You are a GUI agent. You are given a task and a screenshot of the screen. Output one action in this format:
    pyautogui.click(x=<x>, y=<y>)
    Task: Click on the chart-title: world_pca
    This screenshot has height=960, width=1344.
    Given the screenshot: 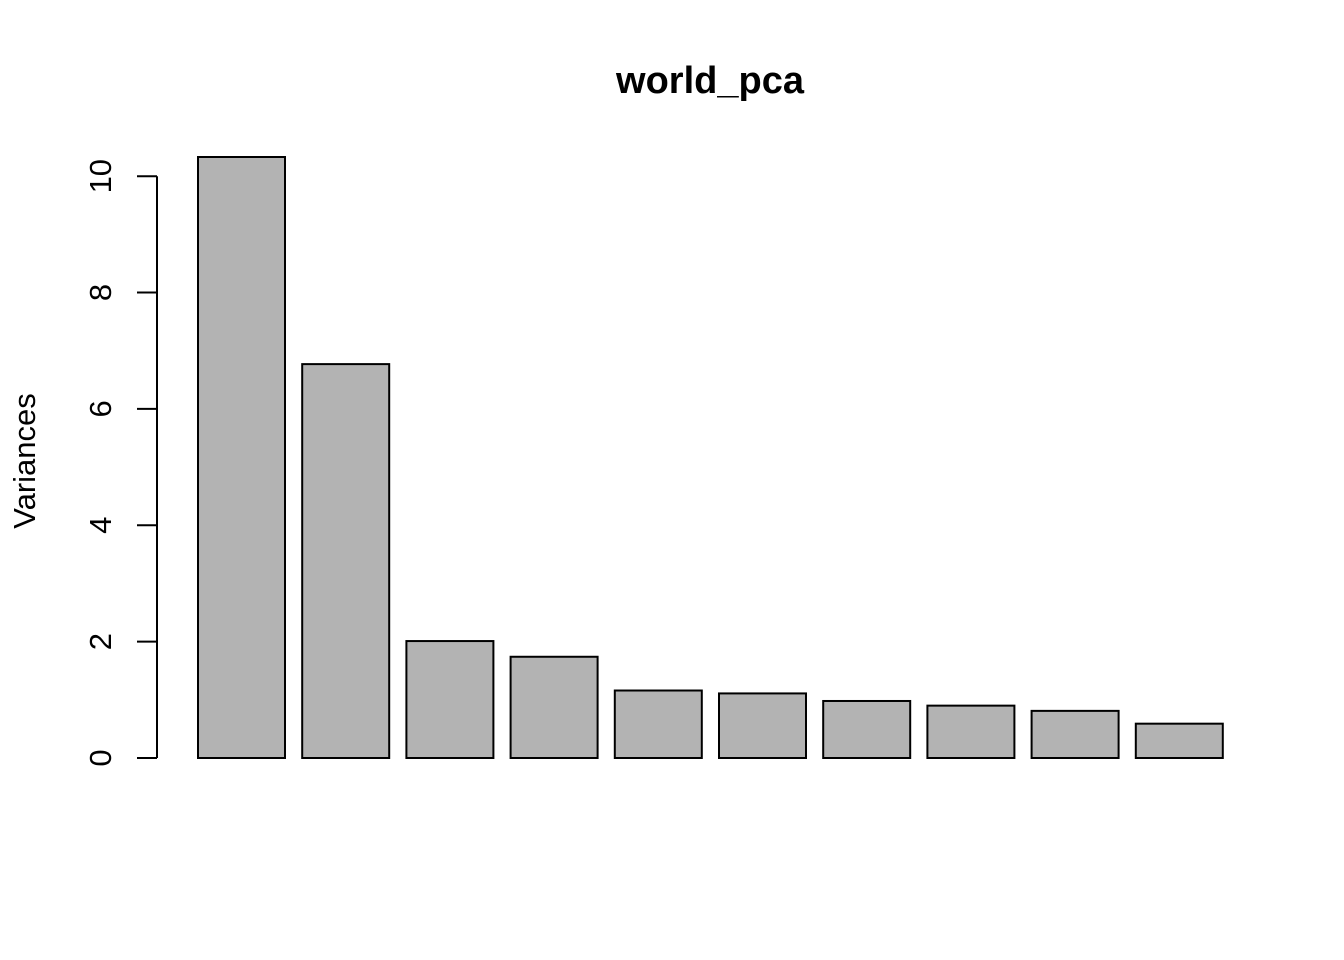 What is the action you would take?
    pyautogui.click(x=710, y=81)
    